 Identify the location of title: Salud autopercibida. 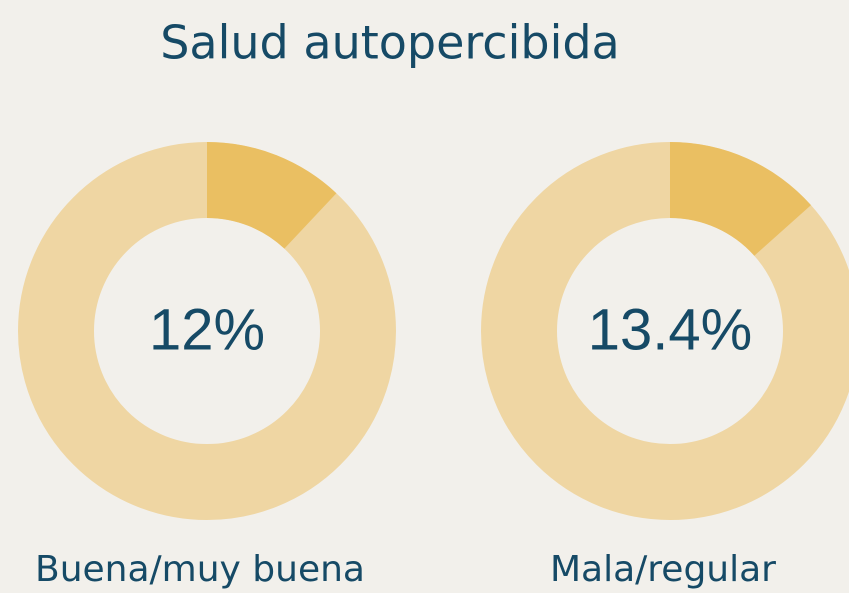
(390, 43).